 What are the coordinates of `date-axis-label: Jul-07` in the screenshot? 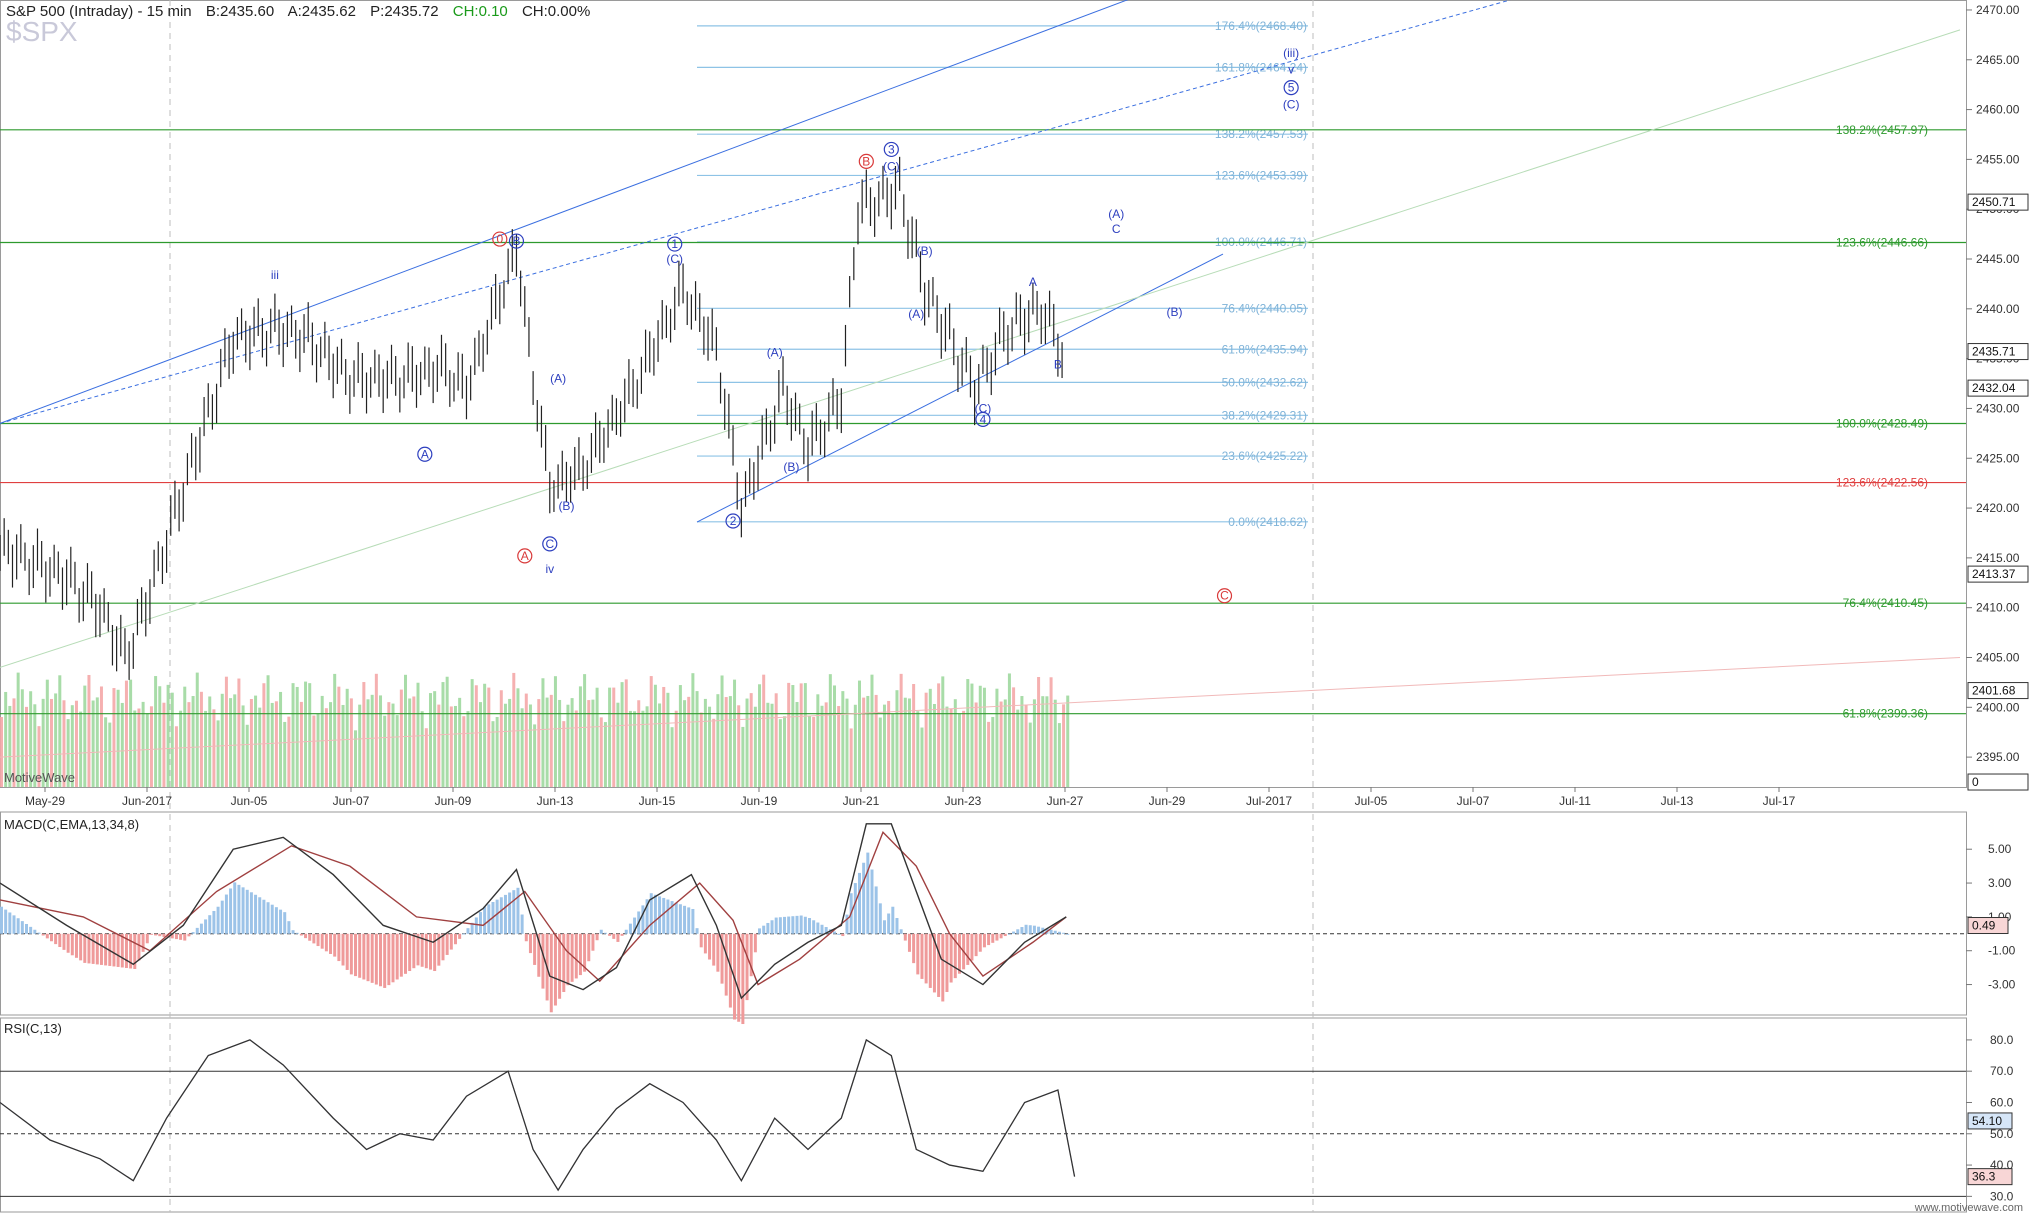 It's located at (1473, 801).